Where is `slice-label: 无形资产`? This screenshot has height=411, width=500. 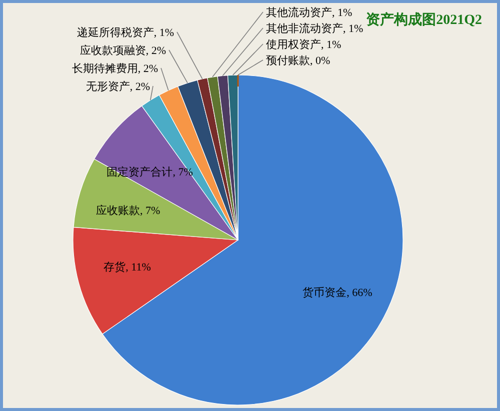
slice-label: 无形资产 is located at coordinates (108, 86).